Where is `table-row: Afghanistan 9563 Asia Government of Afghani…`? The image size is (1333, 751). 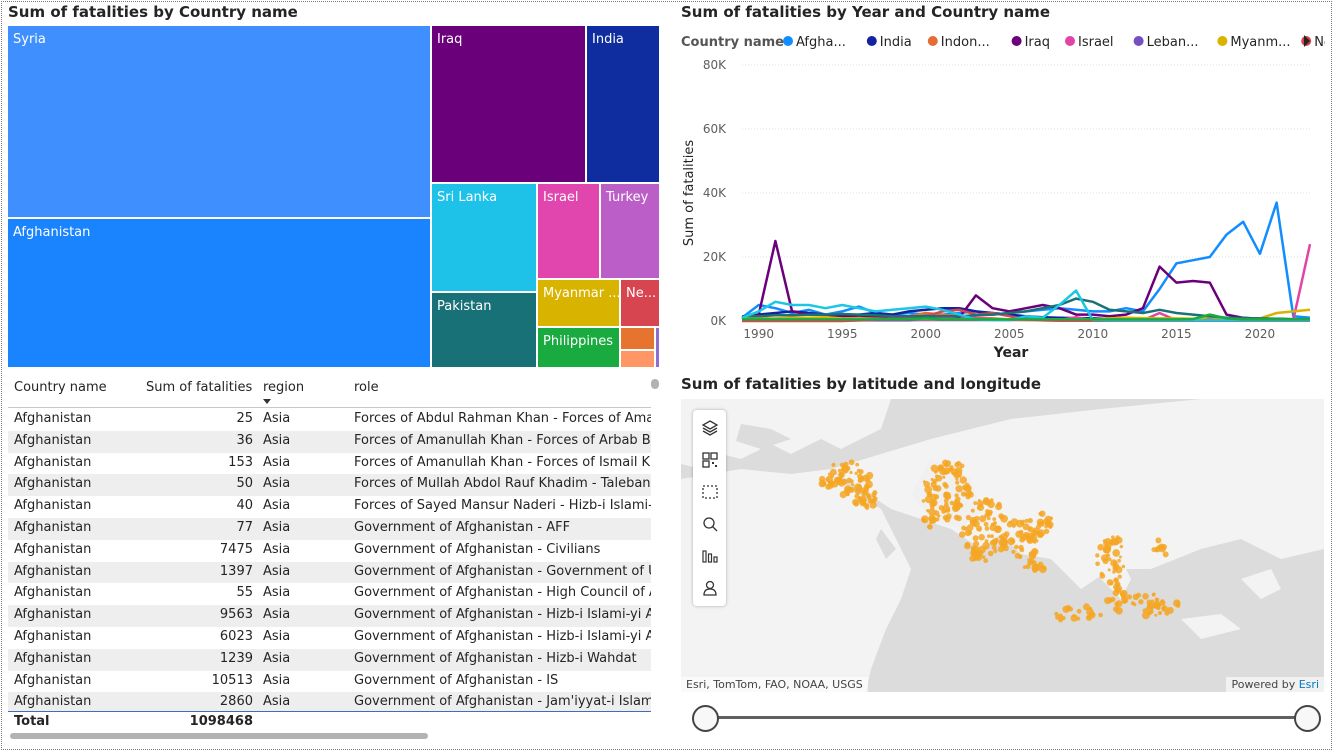
table-row: Afghanistan 9563 Asia Government of Afghani… is located at coordinates (329, 616).